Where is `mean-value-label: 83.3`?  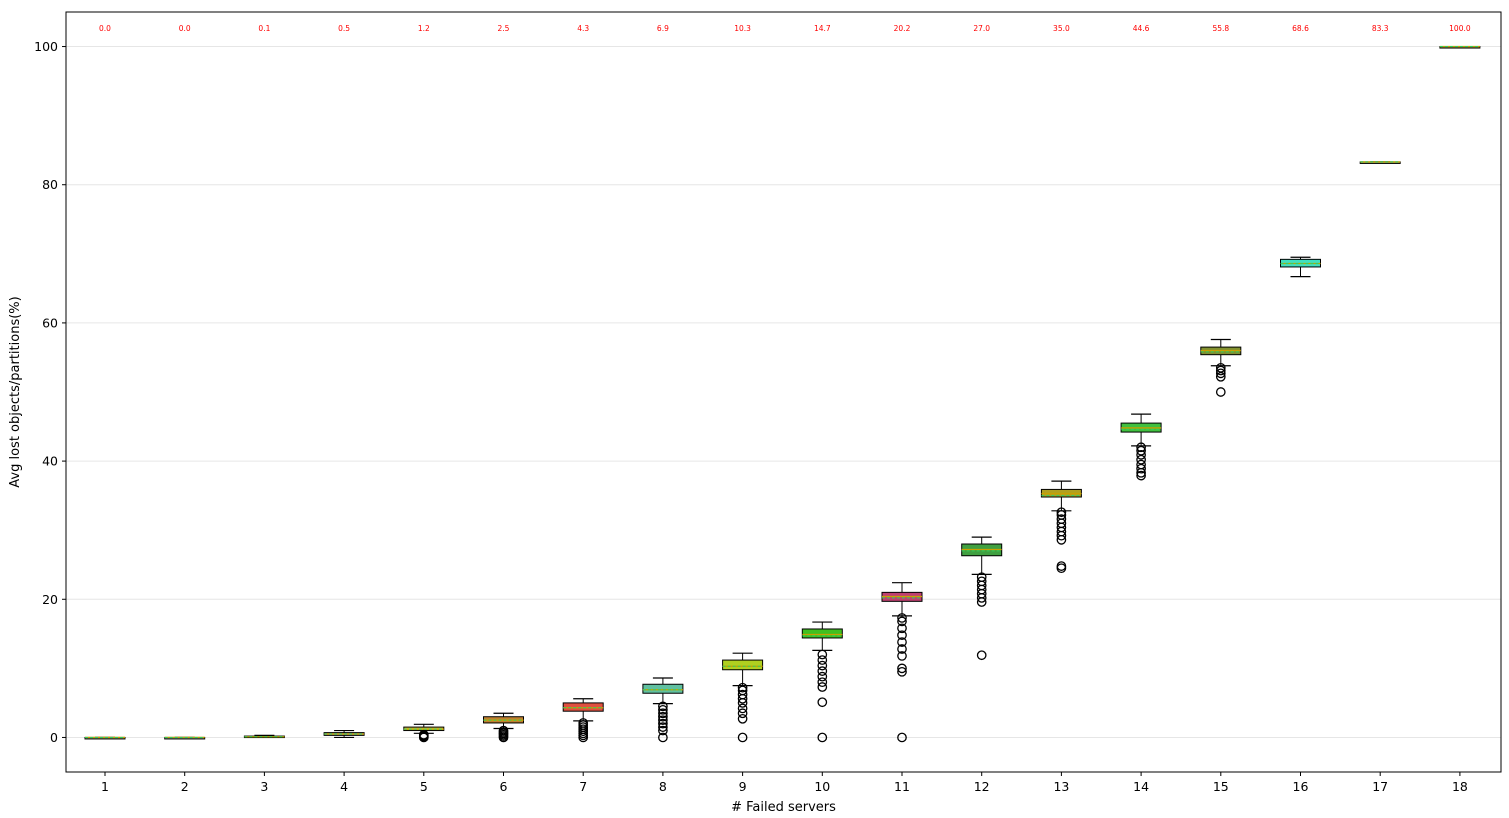
mean-value-label: 83.3 is located at coordinates (1380, 28).